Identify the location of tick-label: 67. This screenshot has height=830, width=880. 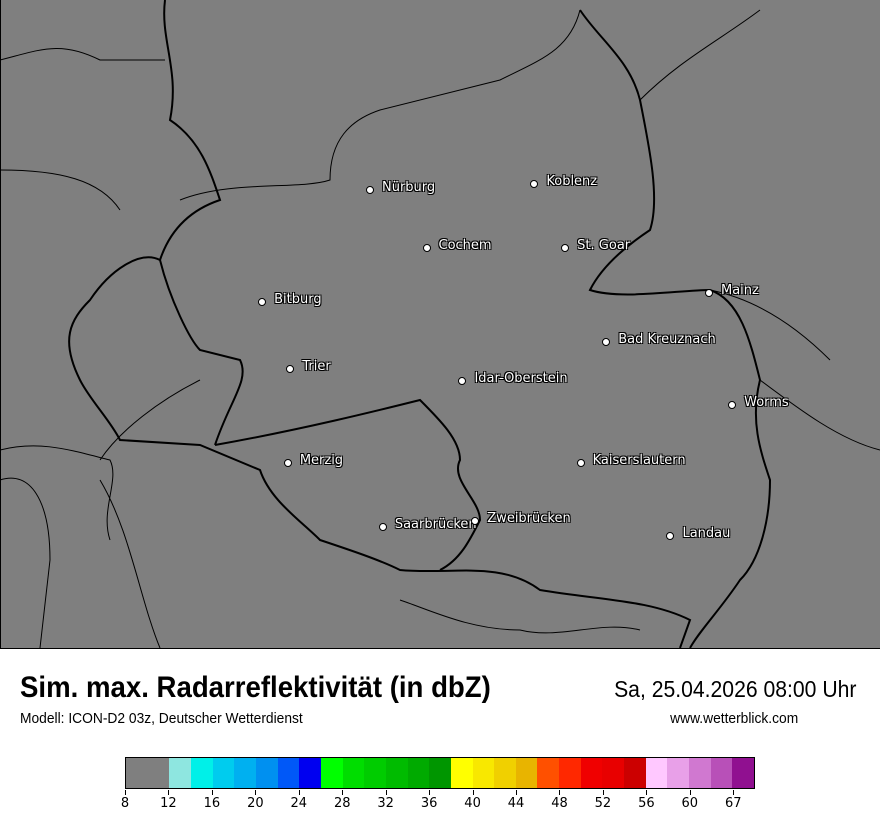
(733, 803).